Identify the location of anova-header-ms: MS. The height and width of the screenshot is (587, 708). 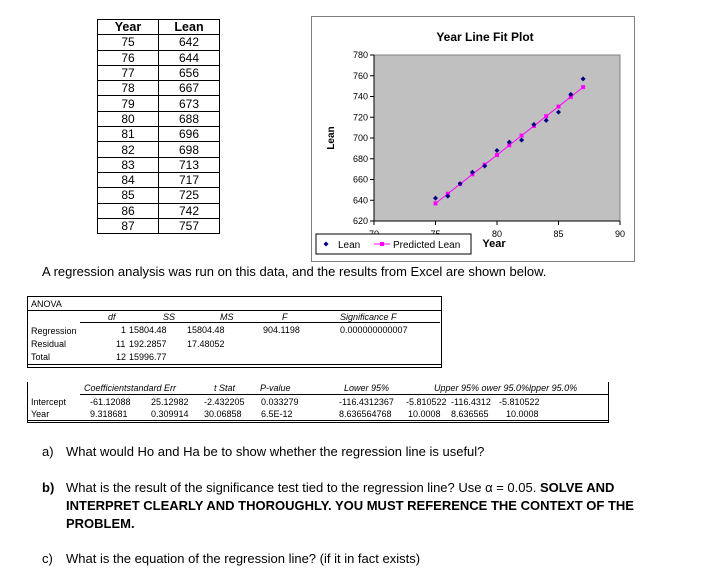
(227, 317).